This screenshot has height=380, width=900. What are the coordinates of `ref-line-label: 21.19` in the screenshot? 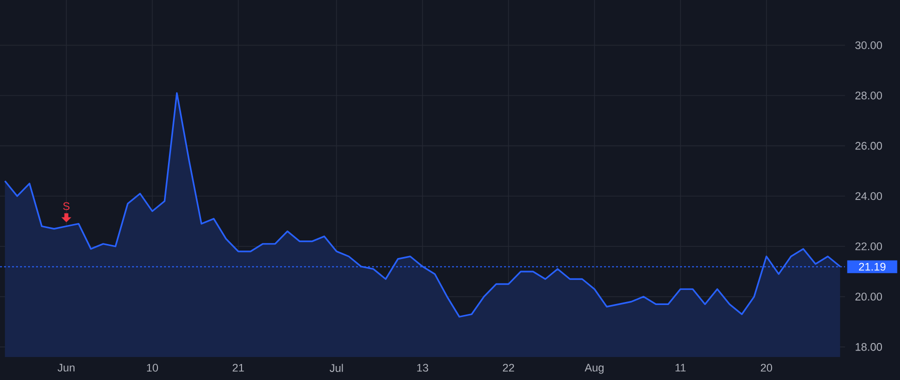 It's located at (872, 266).